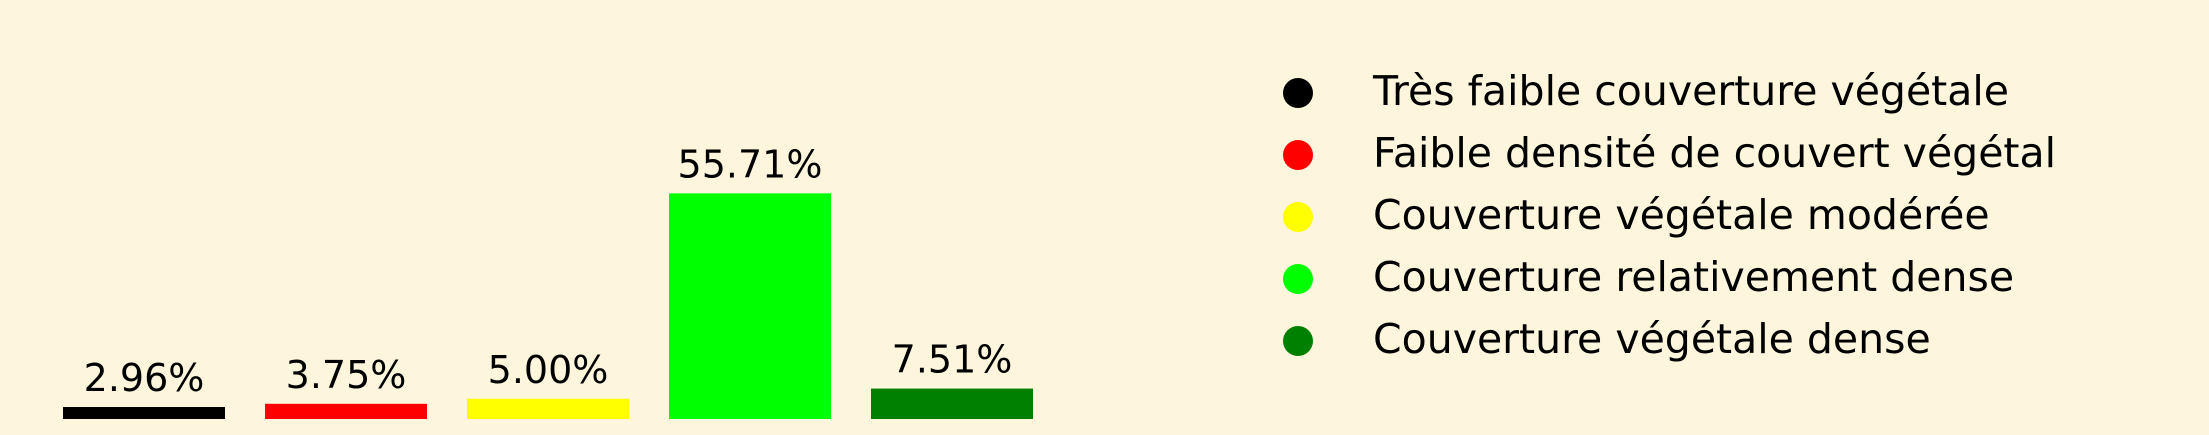 The height and width of the screenshot is (435, 2209). I want to click on legend-item-3: Couverture végétale modérée, so click(1636, 215).